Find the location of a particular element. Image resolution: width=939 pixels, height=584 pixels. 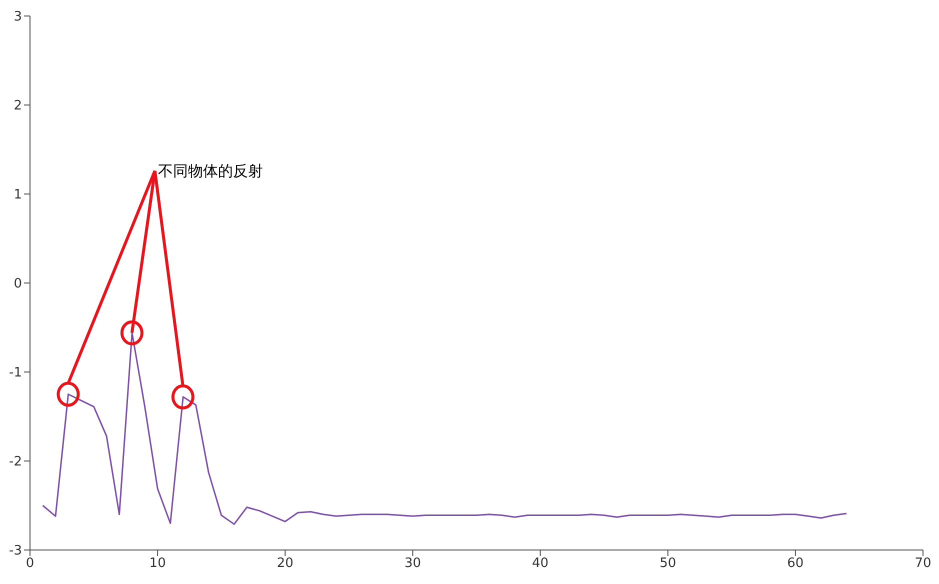

y-tick-label: -2 is located at coordinates (15, 462).